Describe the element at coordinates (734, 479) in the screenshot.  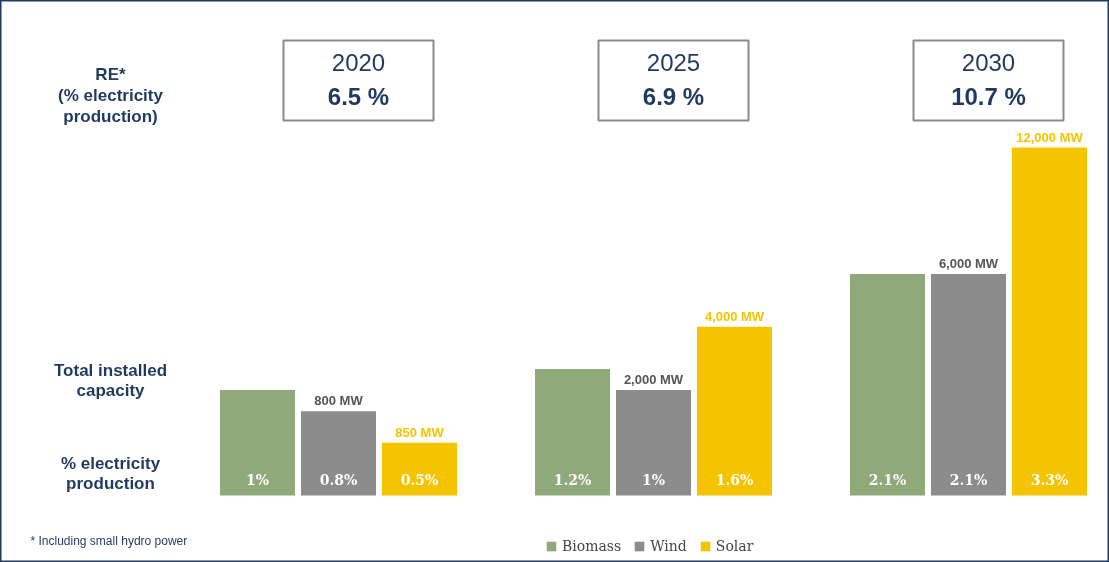
I see `data-label: 1.6%` at that location.